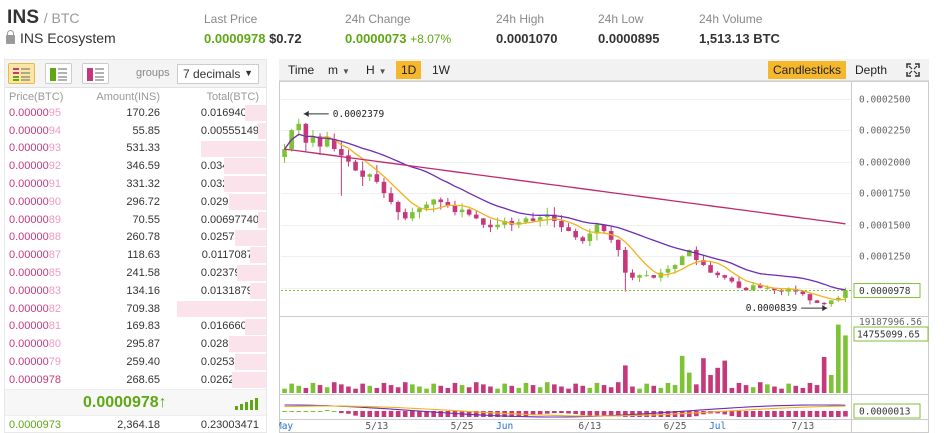 This screenshot has height=433, width=944. I want to click on ask-price: 0.0000094, so click(35, 130).